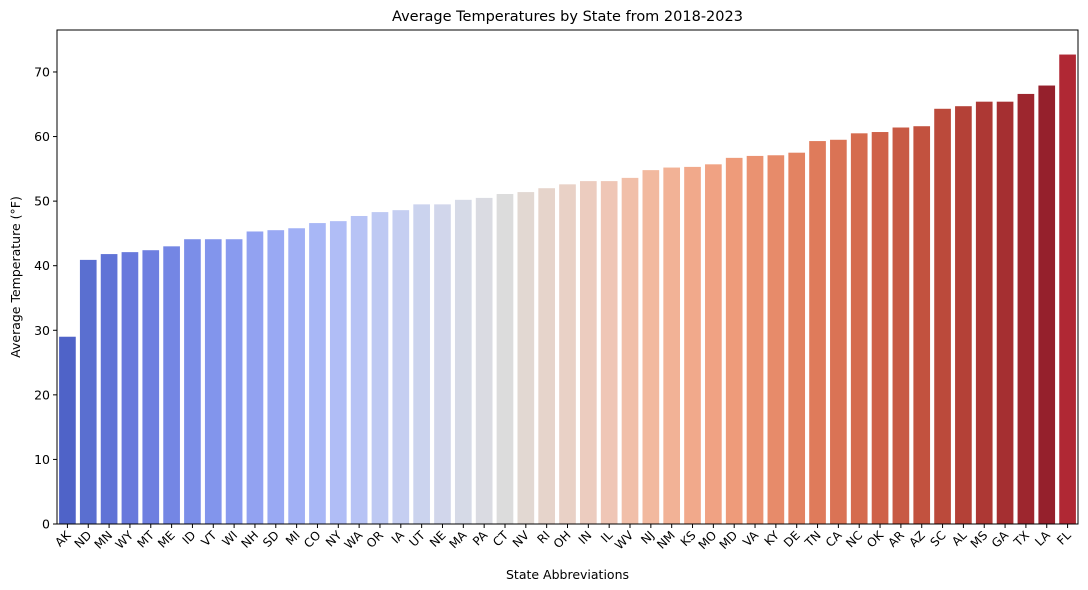  I want to click on bar-wi, so click(234, 382).